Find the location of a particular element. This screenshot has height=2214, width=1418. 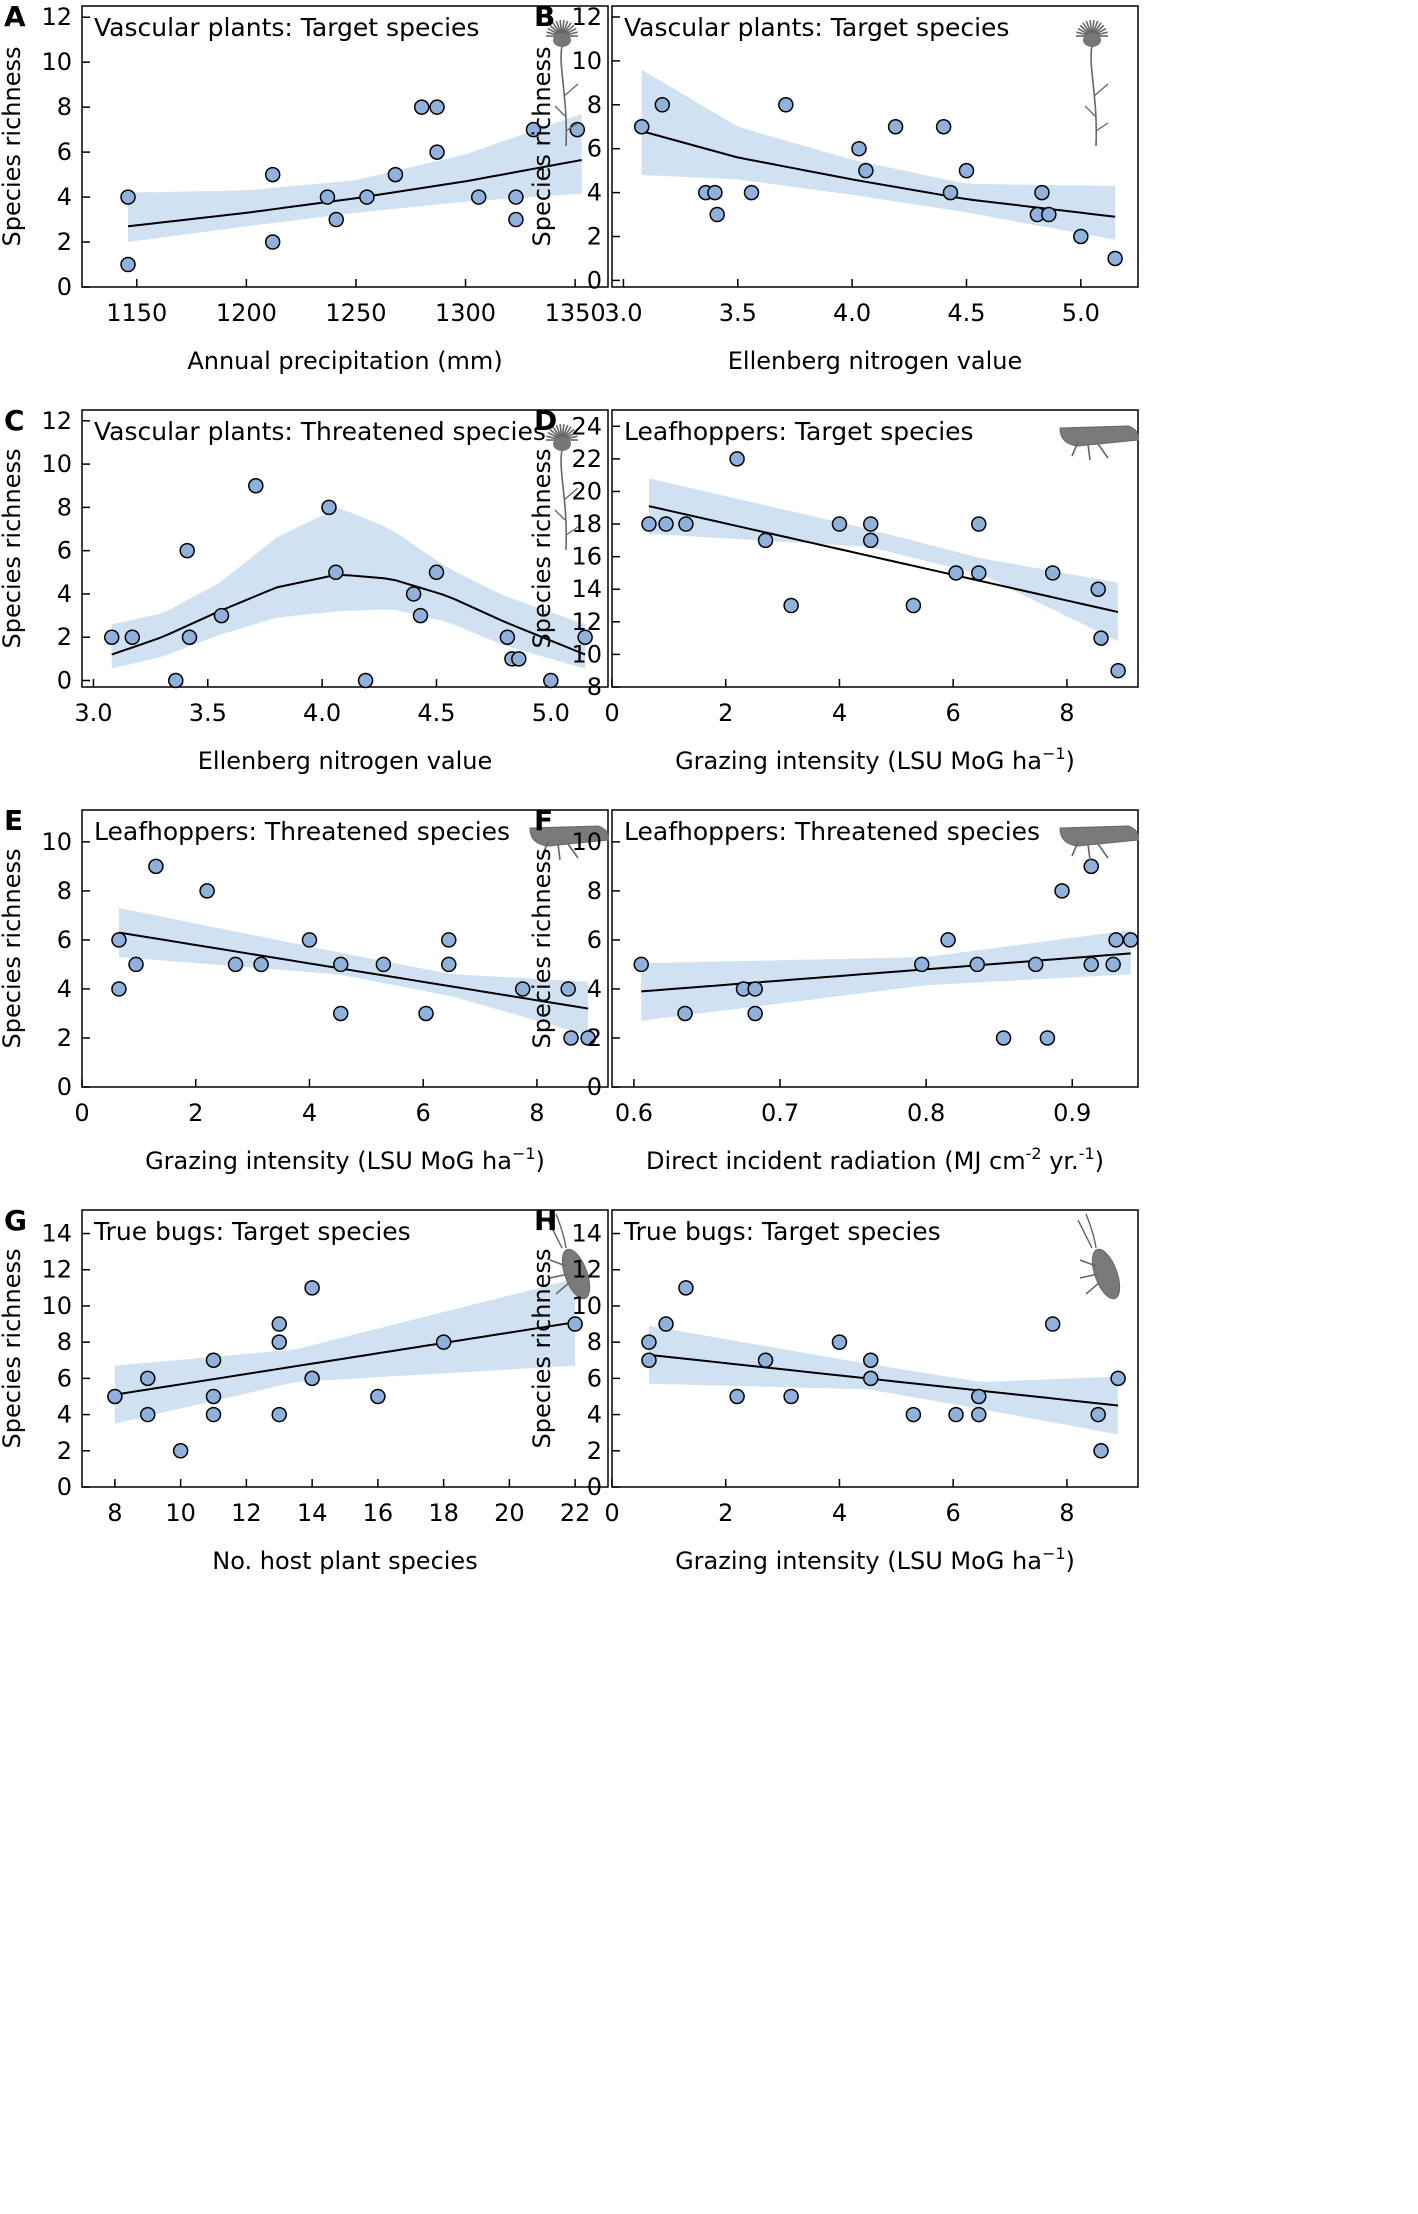

x-axis-label-sup2: -1 is located at coordinates (1087, 1153).